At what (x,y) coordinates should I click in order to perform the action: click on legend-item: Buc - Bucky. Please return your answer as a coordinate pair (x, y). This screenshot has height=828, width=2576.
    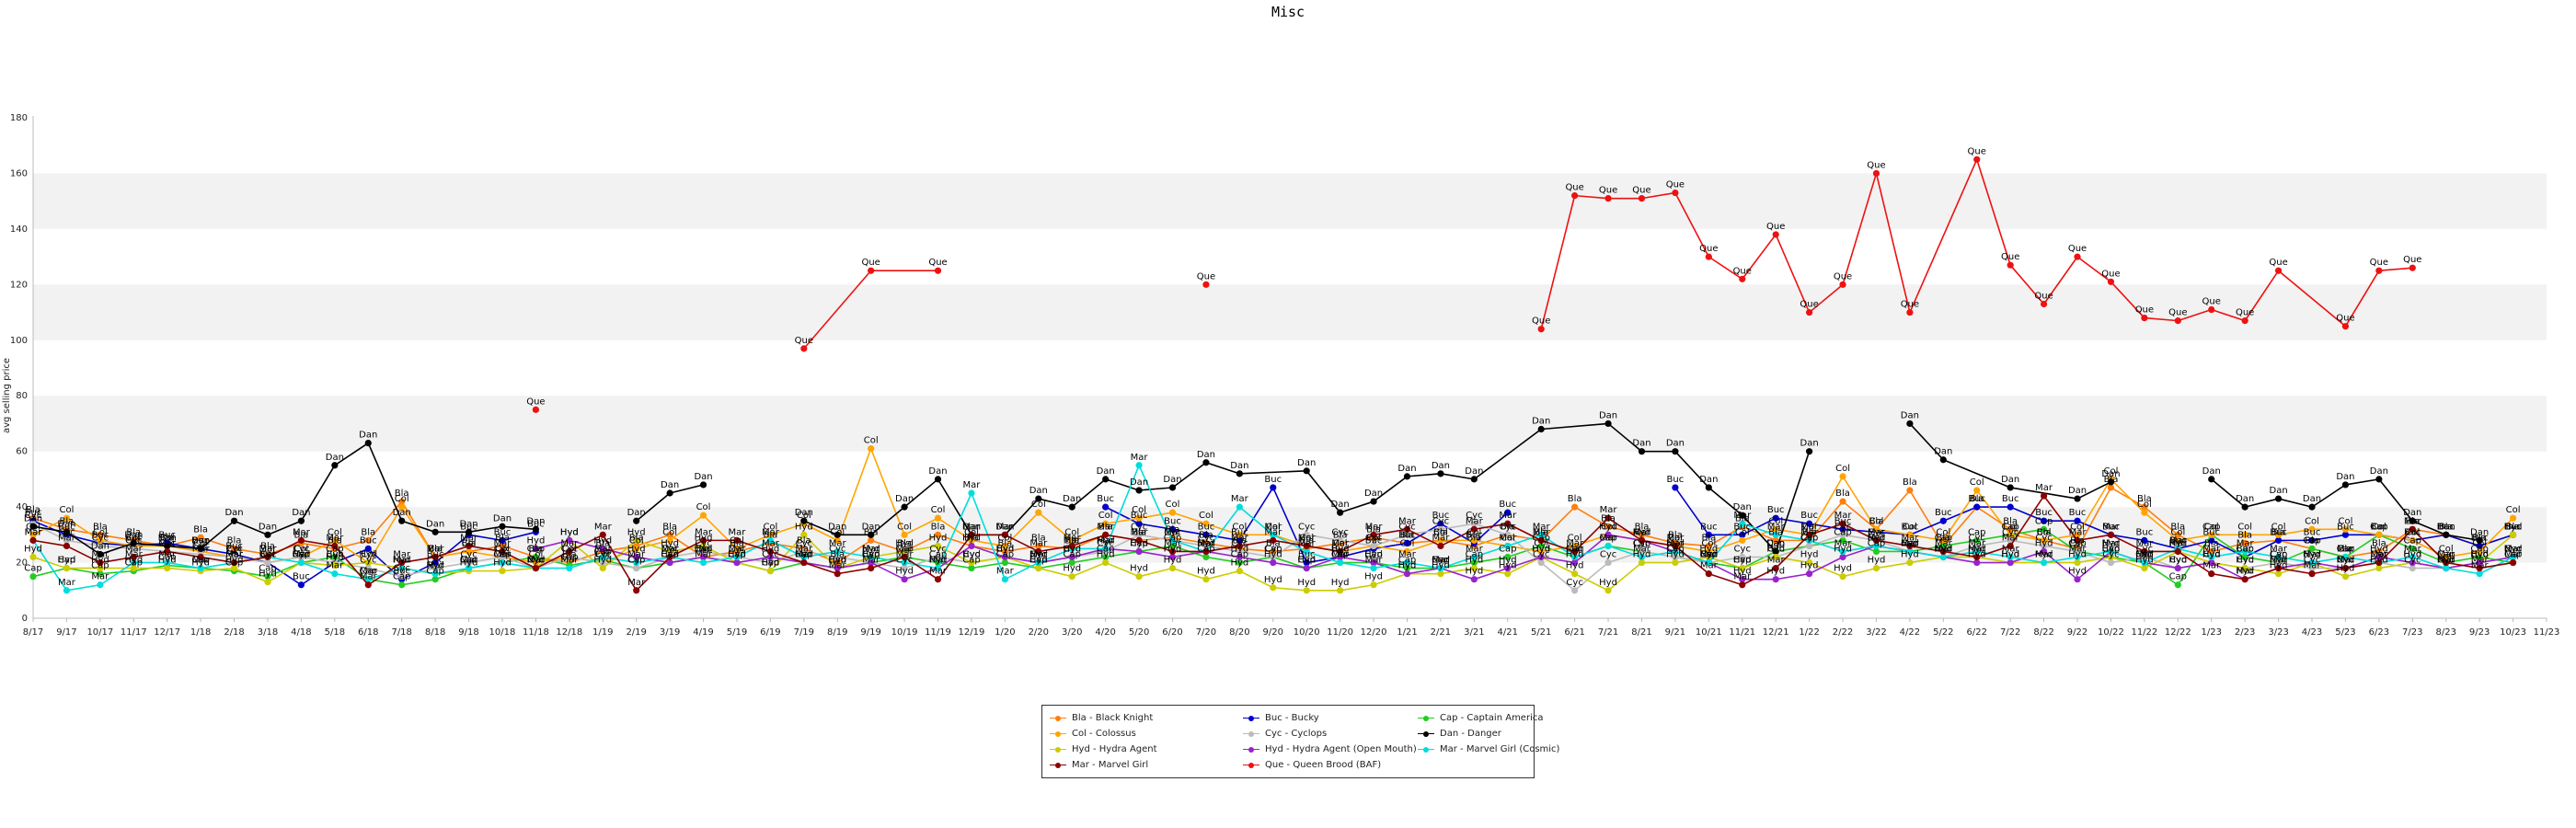
    Looking at the image, I should click on (1330, 718).